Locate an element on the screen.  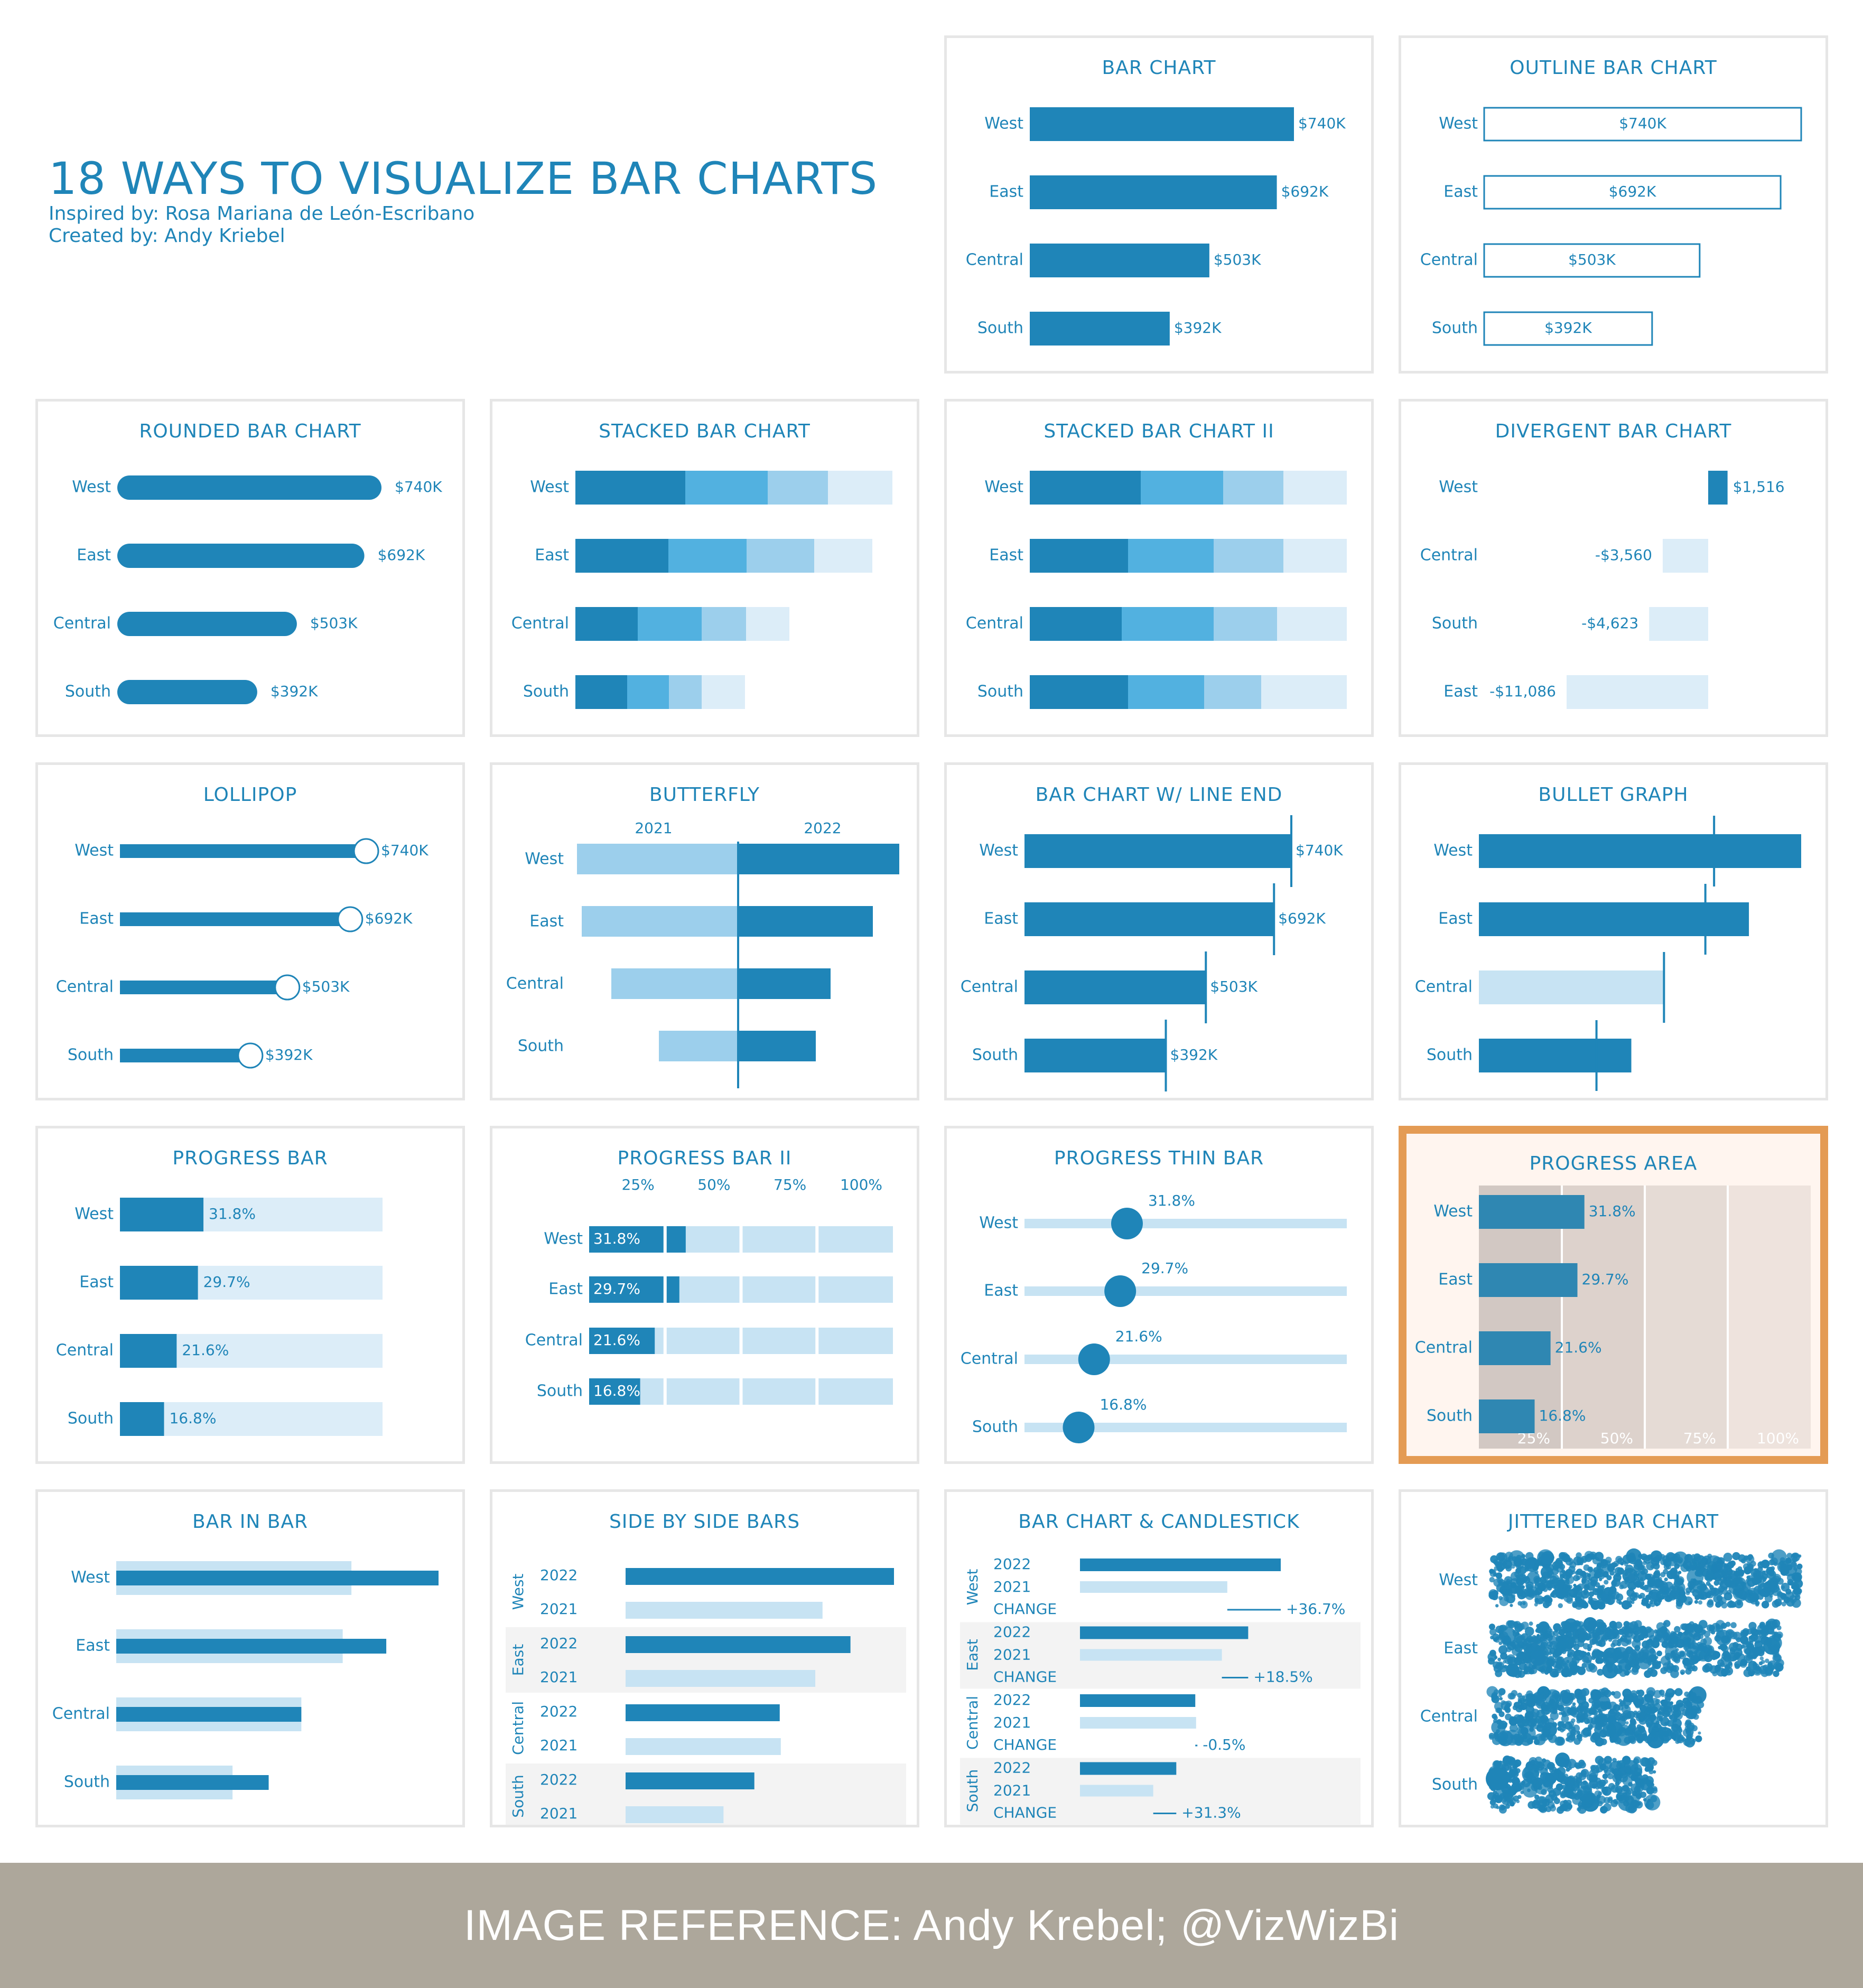
category-label-3: South is located at coordinates (1000, 692).